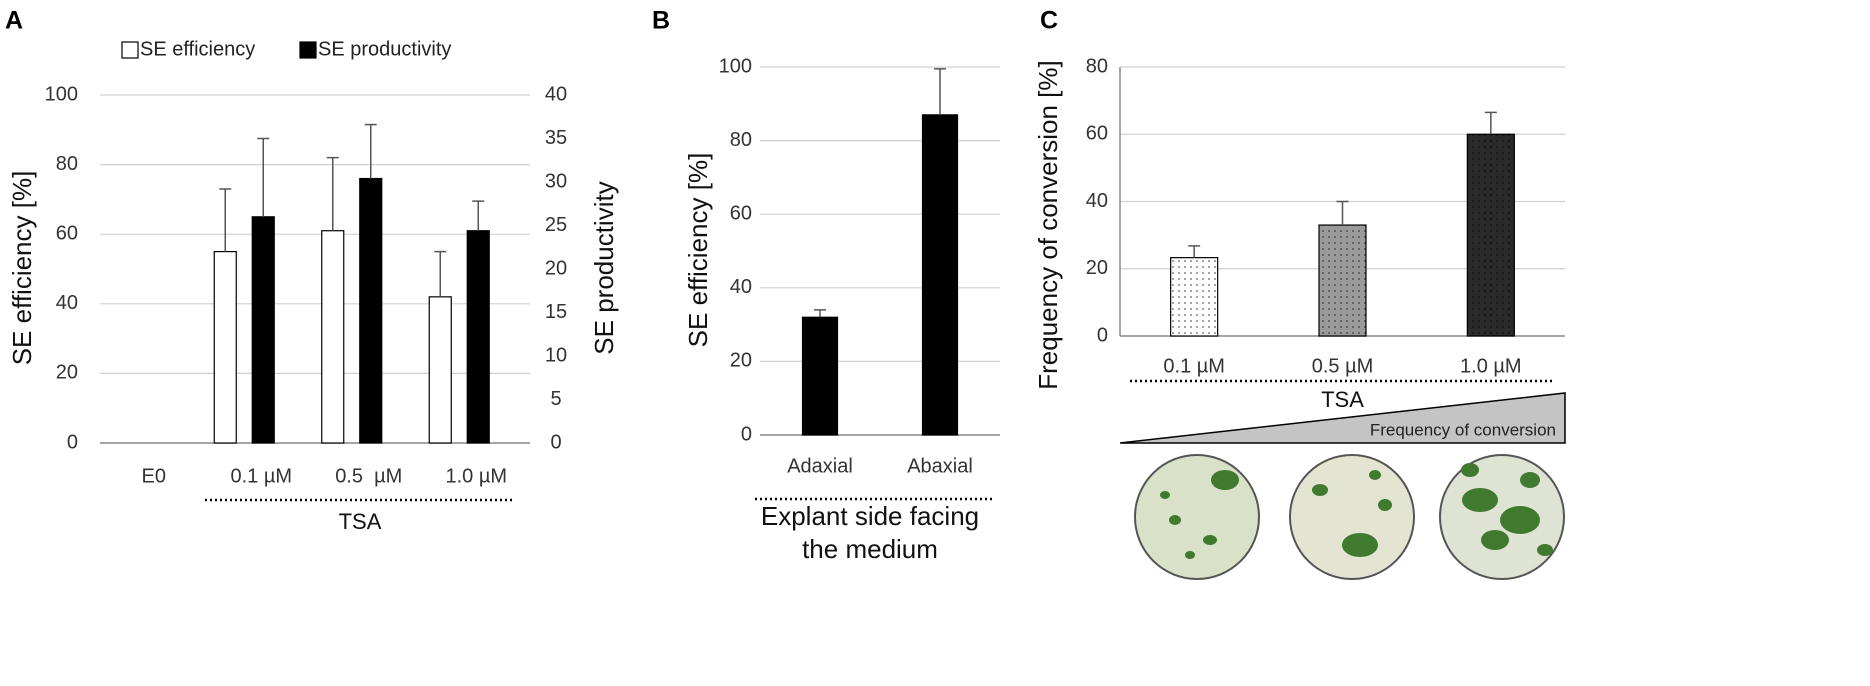  What do you see at coordinates (661, 21) in the screenshot?
I see `panel-label: B` at bounding box center [661, 21].